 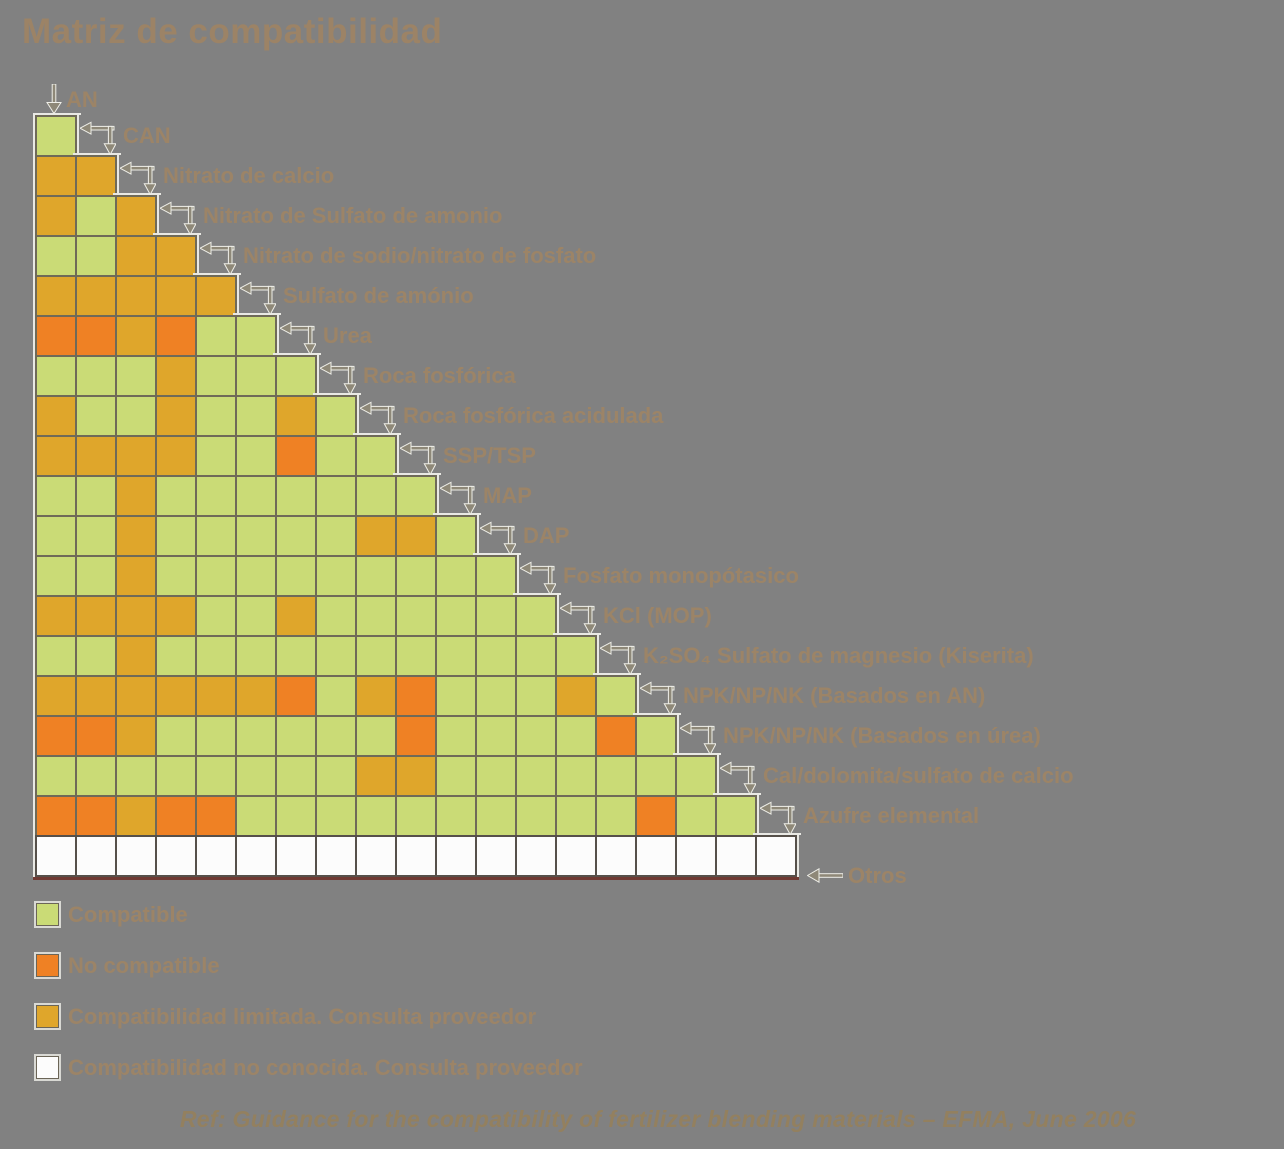 I want to click on matrix-cell-r15-c5, so click(x=216, y=696).